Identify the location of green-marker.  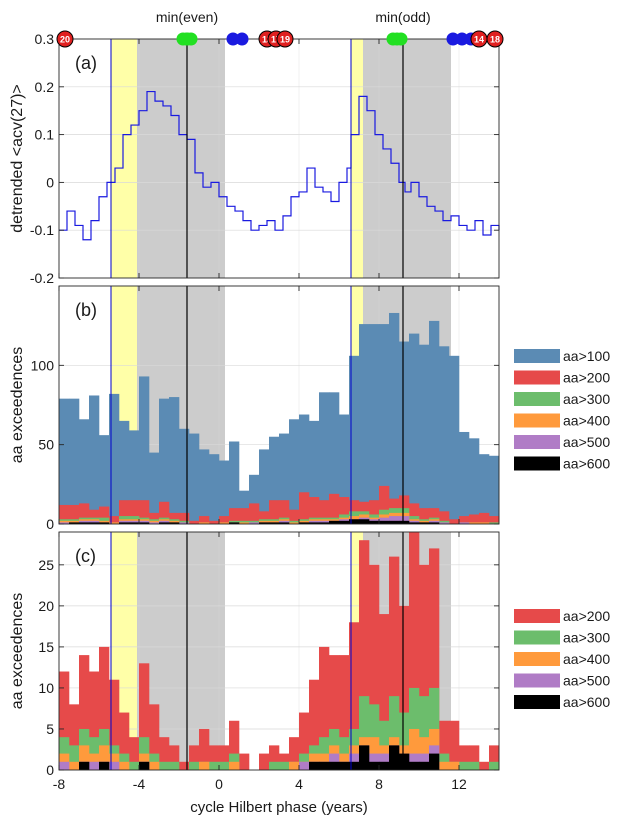
(397, 39).